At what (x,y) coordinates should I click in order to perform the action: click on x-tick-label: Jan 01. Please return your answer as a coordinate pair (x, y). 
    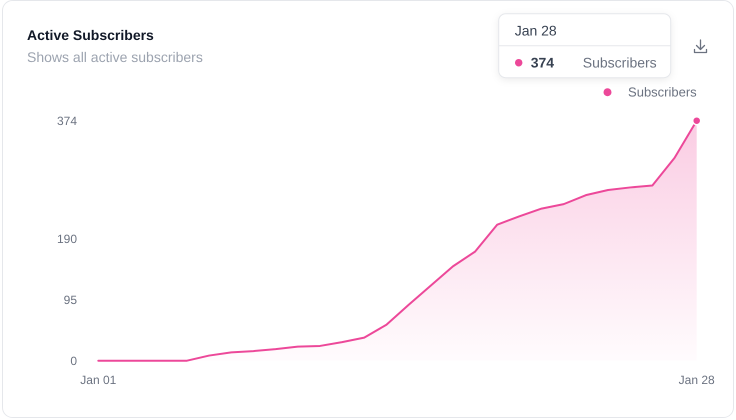
    Looking at the image, I should click on (98, 380).